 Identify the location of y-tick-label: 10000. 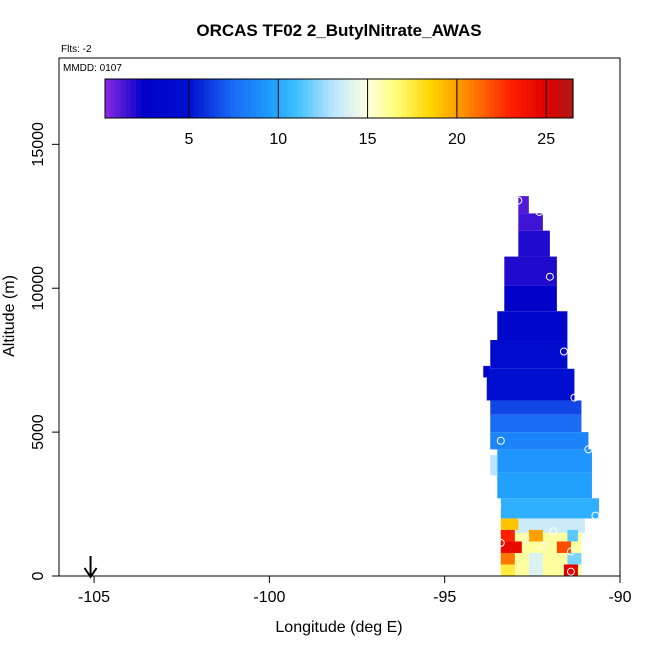
(38, 288).